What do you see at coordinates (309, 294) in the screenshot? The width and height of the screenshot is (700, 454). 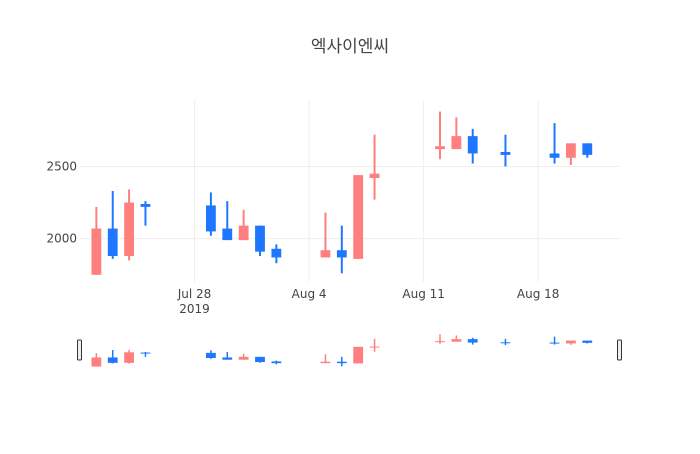 I see `x-tick-label: Aug 4` at bounding box center [309, 294].